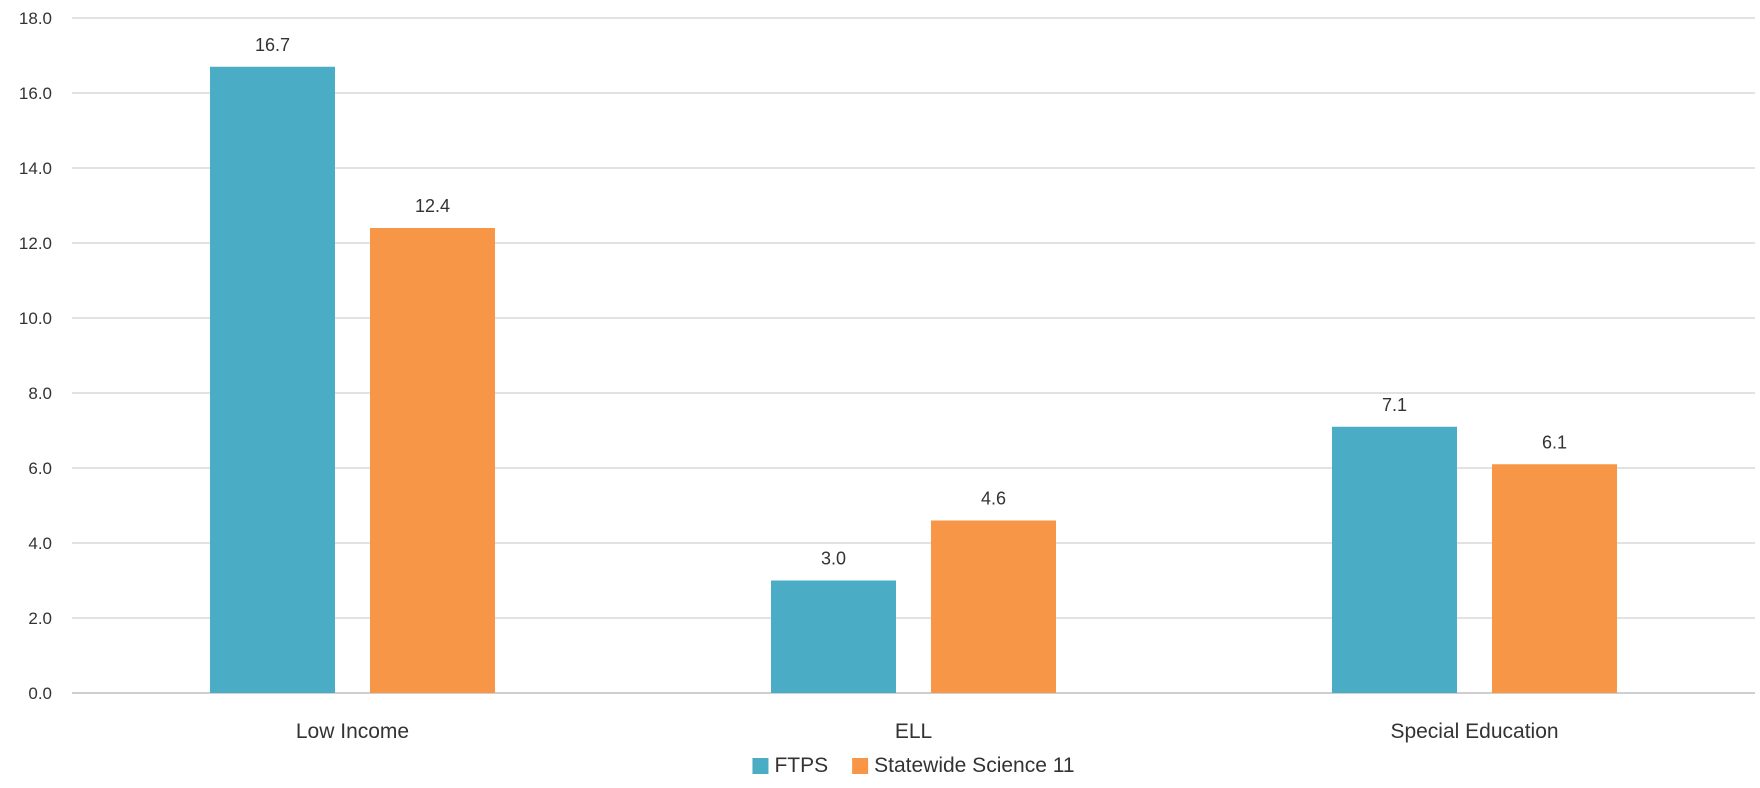 This screenshot has height=788, width=1760. I want to click on legend: FTPS Statewide Science 11, so click(913, 765).